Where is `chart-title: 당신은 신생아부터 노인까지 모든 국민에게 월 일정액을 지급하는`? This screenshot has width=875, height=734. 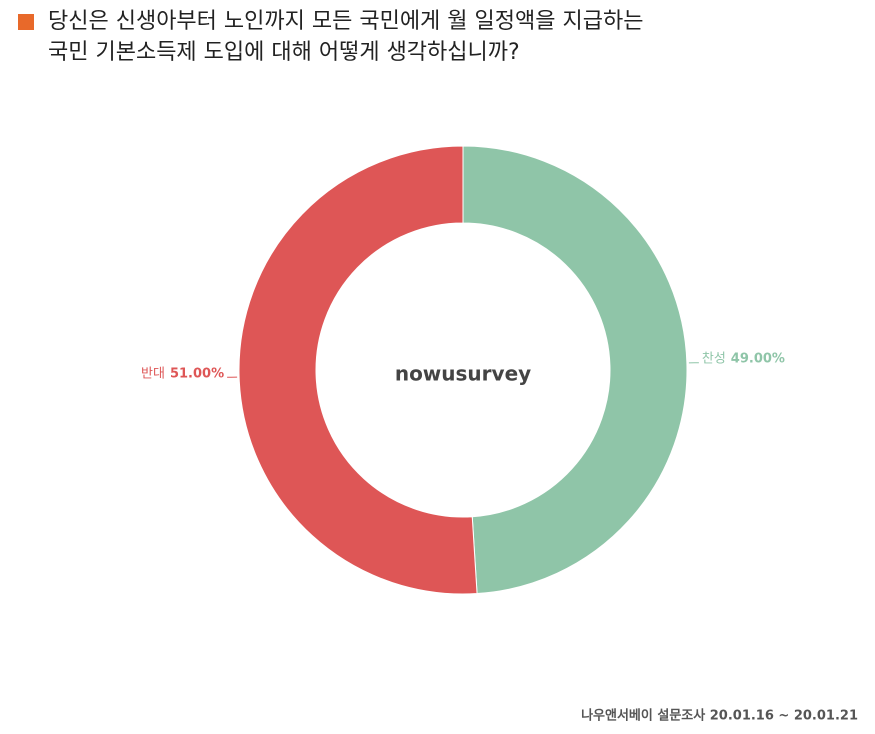
chart-title: 당신은 신생아부터 노인까지 모든 국민에게 월 일정액을 지급하는 is located at coordinates (345, 21).